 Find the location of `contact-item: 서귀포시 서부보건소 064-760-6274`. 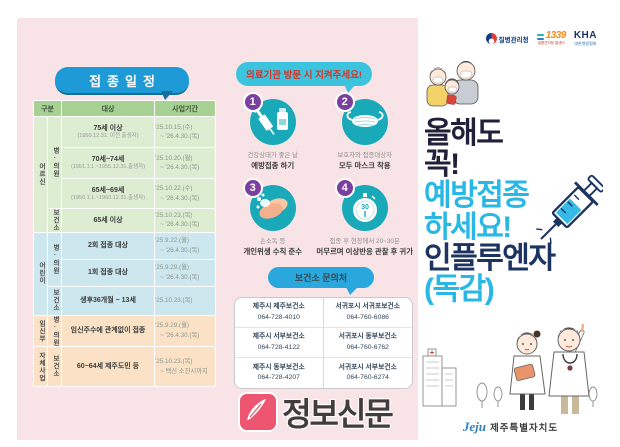

contact-item: 서귀포시 서부보건소 064-760-6274 is located at coordinates (368, 373).